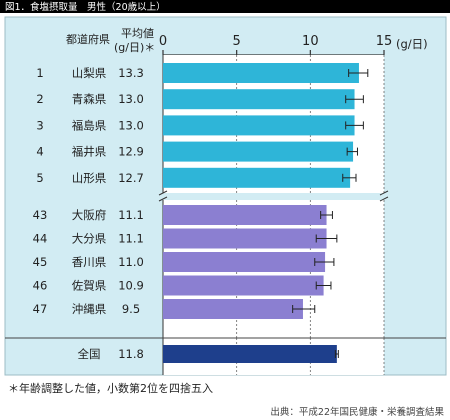 The height and width of the screenshot is (420, 450). Describe the element at coordinates (89, 73) in the screenshot. I see `prefecture-label: 山梨県` at that location.